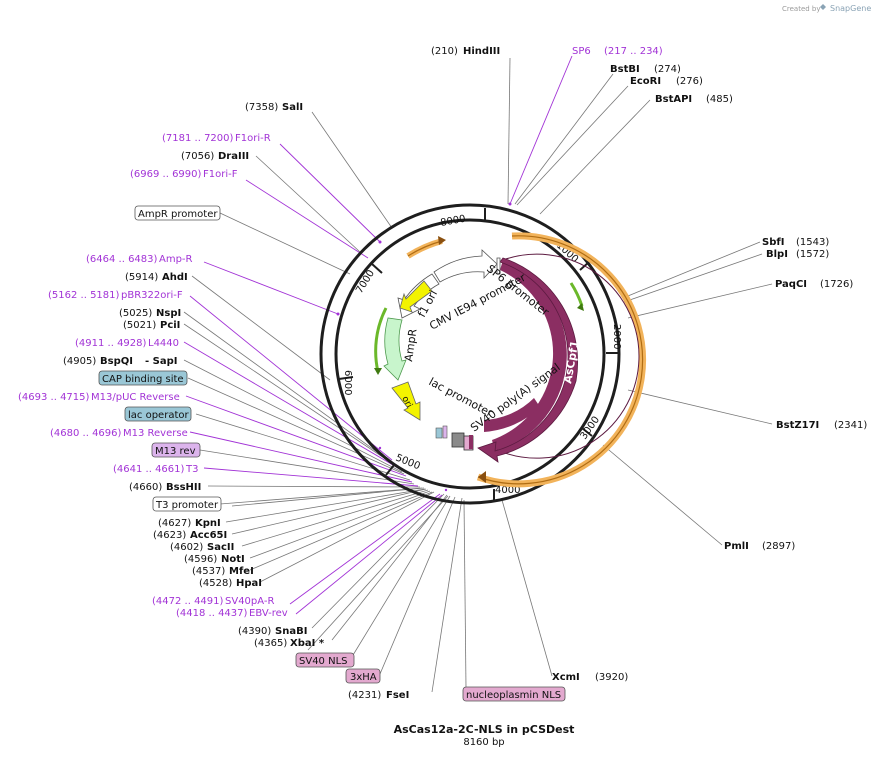  What do you see at coordinates (84, 295) in the screenshot?
I see `pbr322ori-f-pos: (5162 .. 5181)` at bounding box center [84, 295].